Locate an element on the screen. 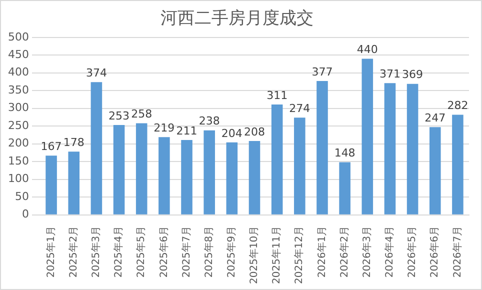 Image resolution: width=482 pixels, height=290 pixels. x-tick-label: 2026年5月 is located at coordinates (412, 252).